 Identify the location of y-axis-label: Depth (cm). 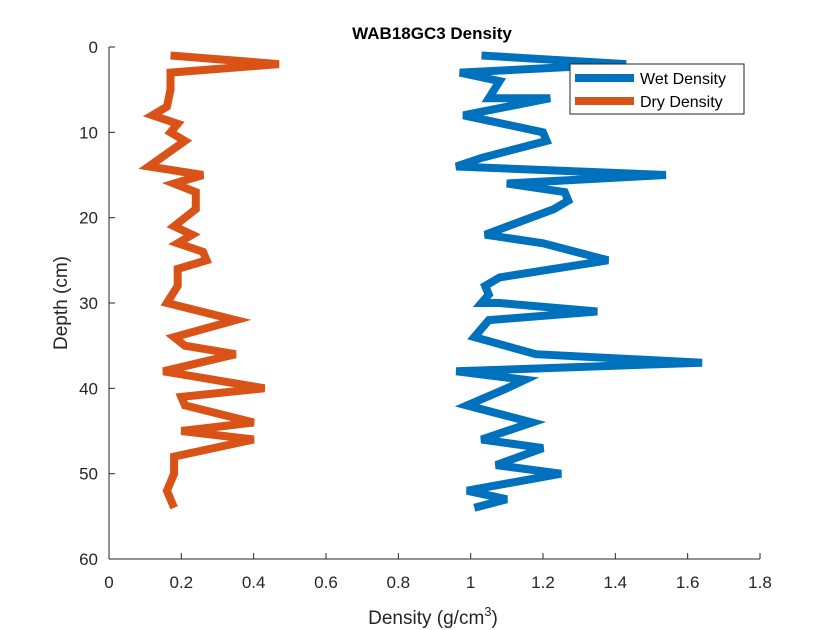
(61, 303).